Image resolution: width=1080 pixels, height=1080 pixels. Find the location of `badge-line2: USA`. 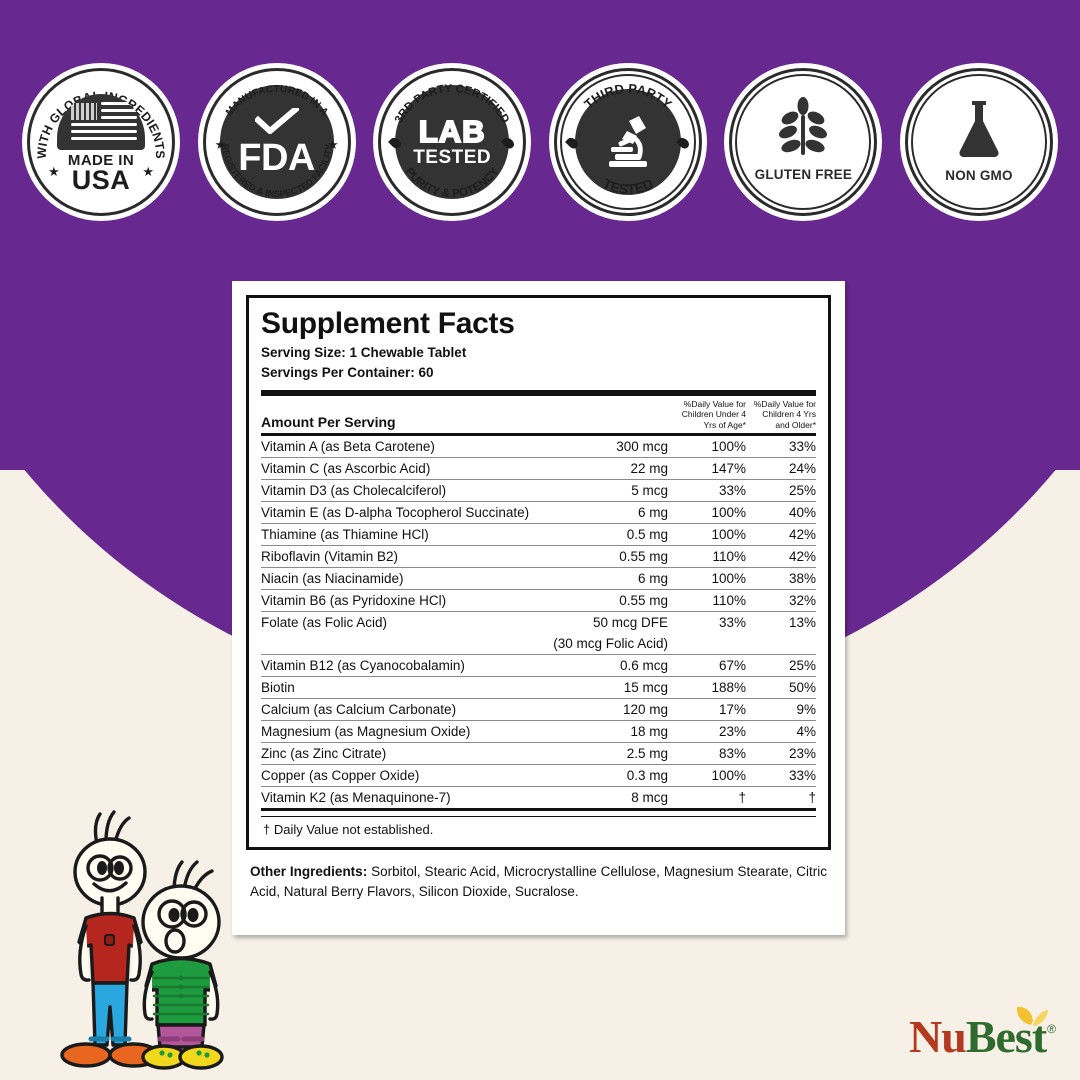

badge-line2: USA is located at coordinates (101, 180).